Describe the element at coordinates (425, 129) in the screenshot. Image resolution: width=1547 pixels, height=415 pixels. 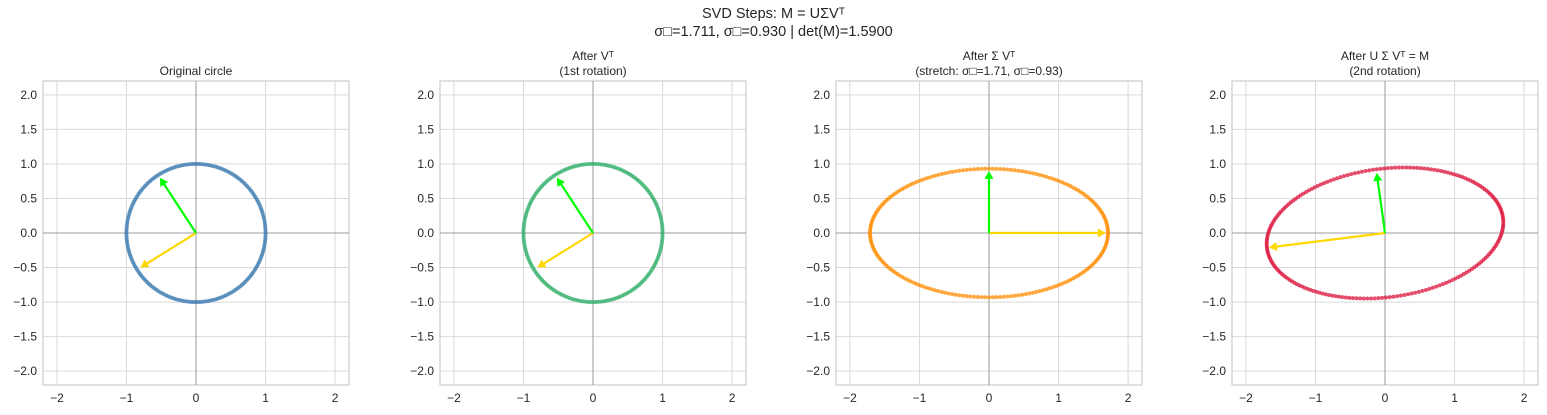
I see `y-tick-label: 1.5` at that location.